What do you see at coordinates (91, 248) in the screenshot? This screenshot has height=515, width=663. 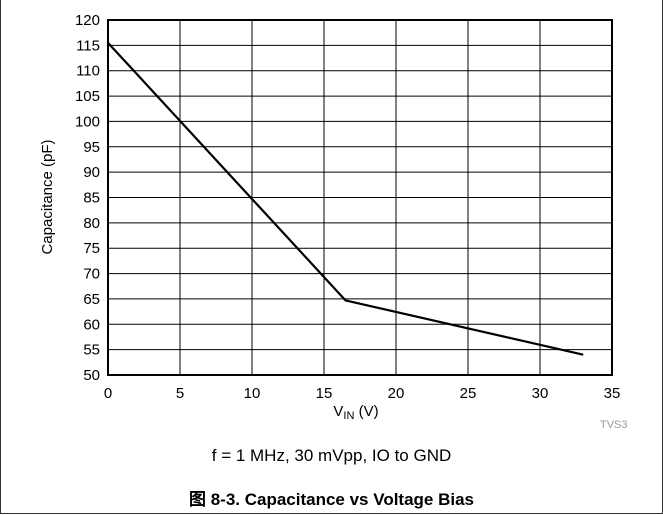 I see `y-tick-label: 75` at bounding box center [91, 248].